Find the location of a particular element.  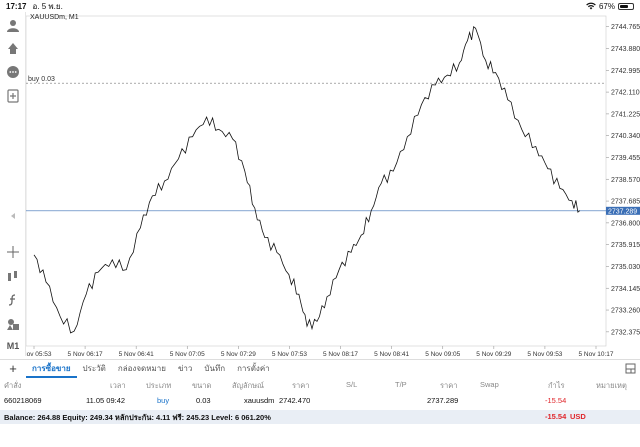

col-profit: กำไร is located at coordinates (556, 385).